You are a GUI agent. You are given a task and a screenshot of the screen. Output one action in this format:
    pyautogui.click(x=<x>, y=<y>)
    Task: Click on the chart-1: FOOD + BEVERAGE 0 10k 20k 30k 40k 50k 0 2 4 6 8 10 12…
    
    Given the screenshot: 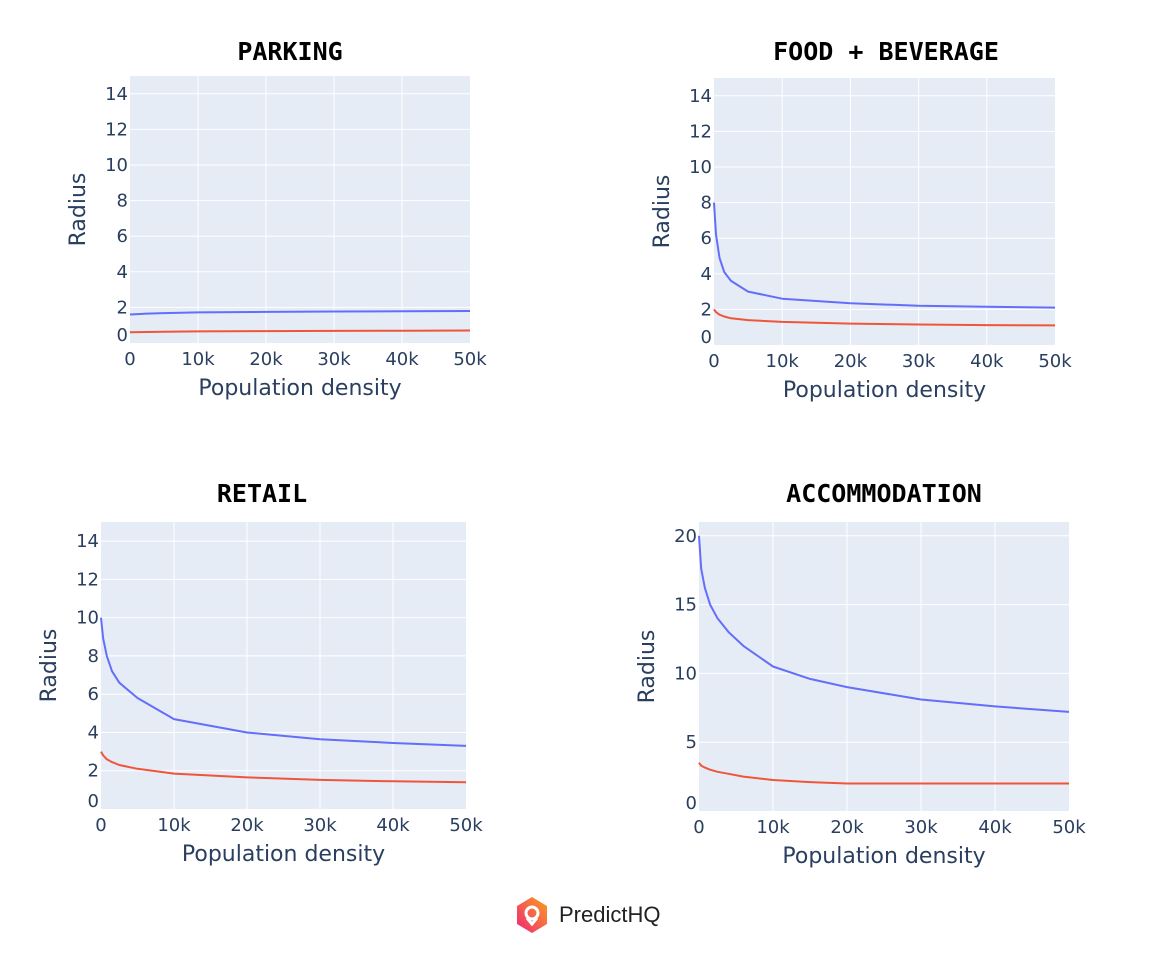 What is the action you would take?
    pyautogui.click(x=861, y=220)
    